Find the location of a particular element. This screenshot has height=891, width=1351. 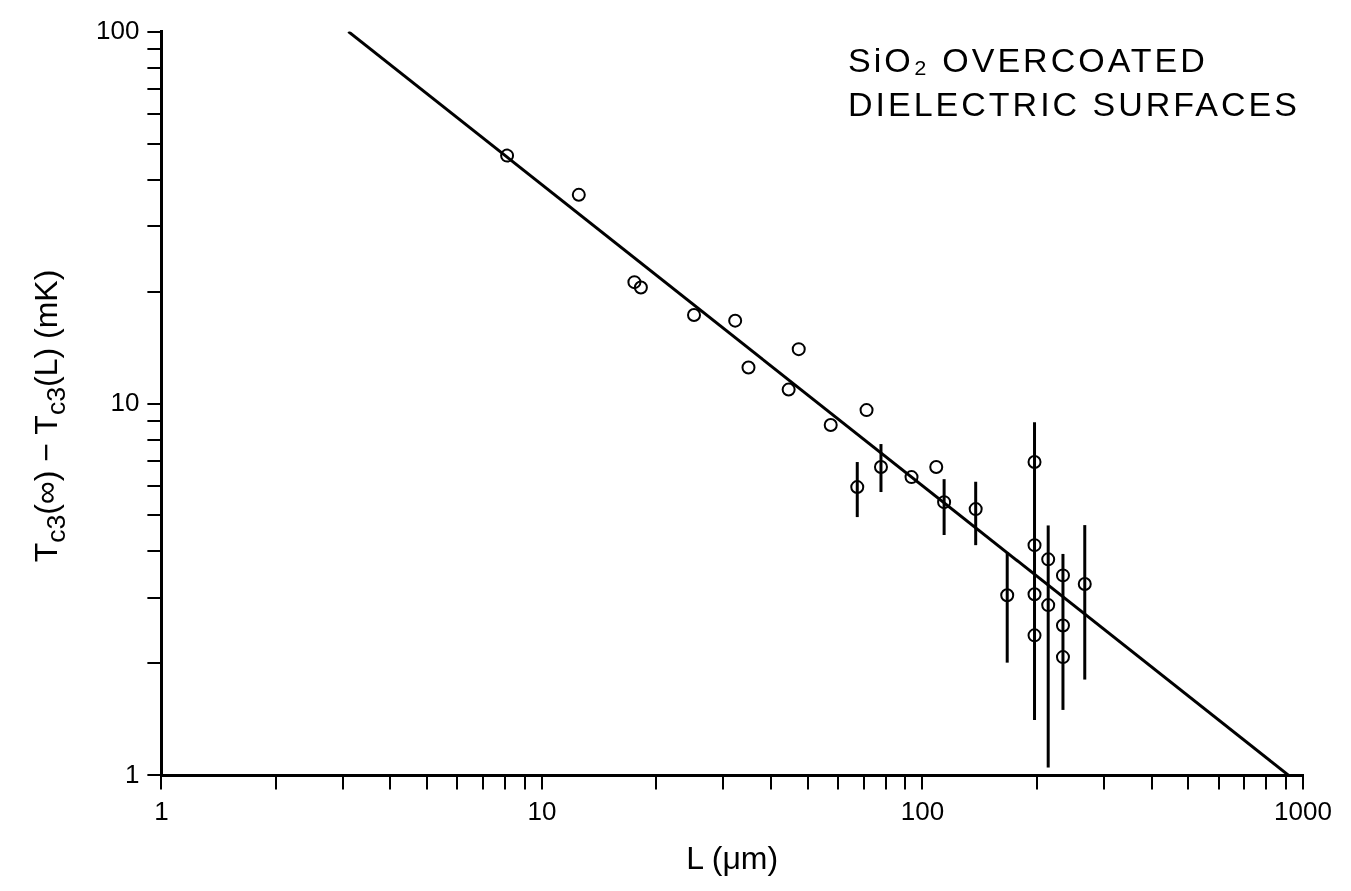

annotation: SiO₂ OVERCOATED DIELECTRIC SURFACES is located at coordinates (1074, 83).